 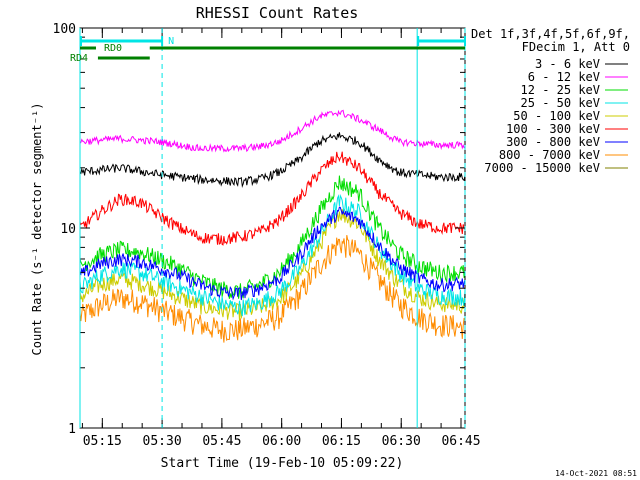 I want to click on legend-header-line-1: Det 1f,3f,4f,5f,6f,9f,, so click(x=550, y=34).